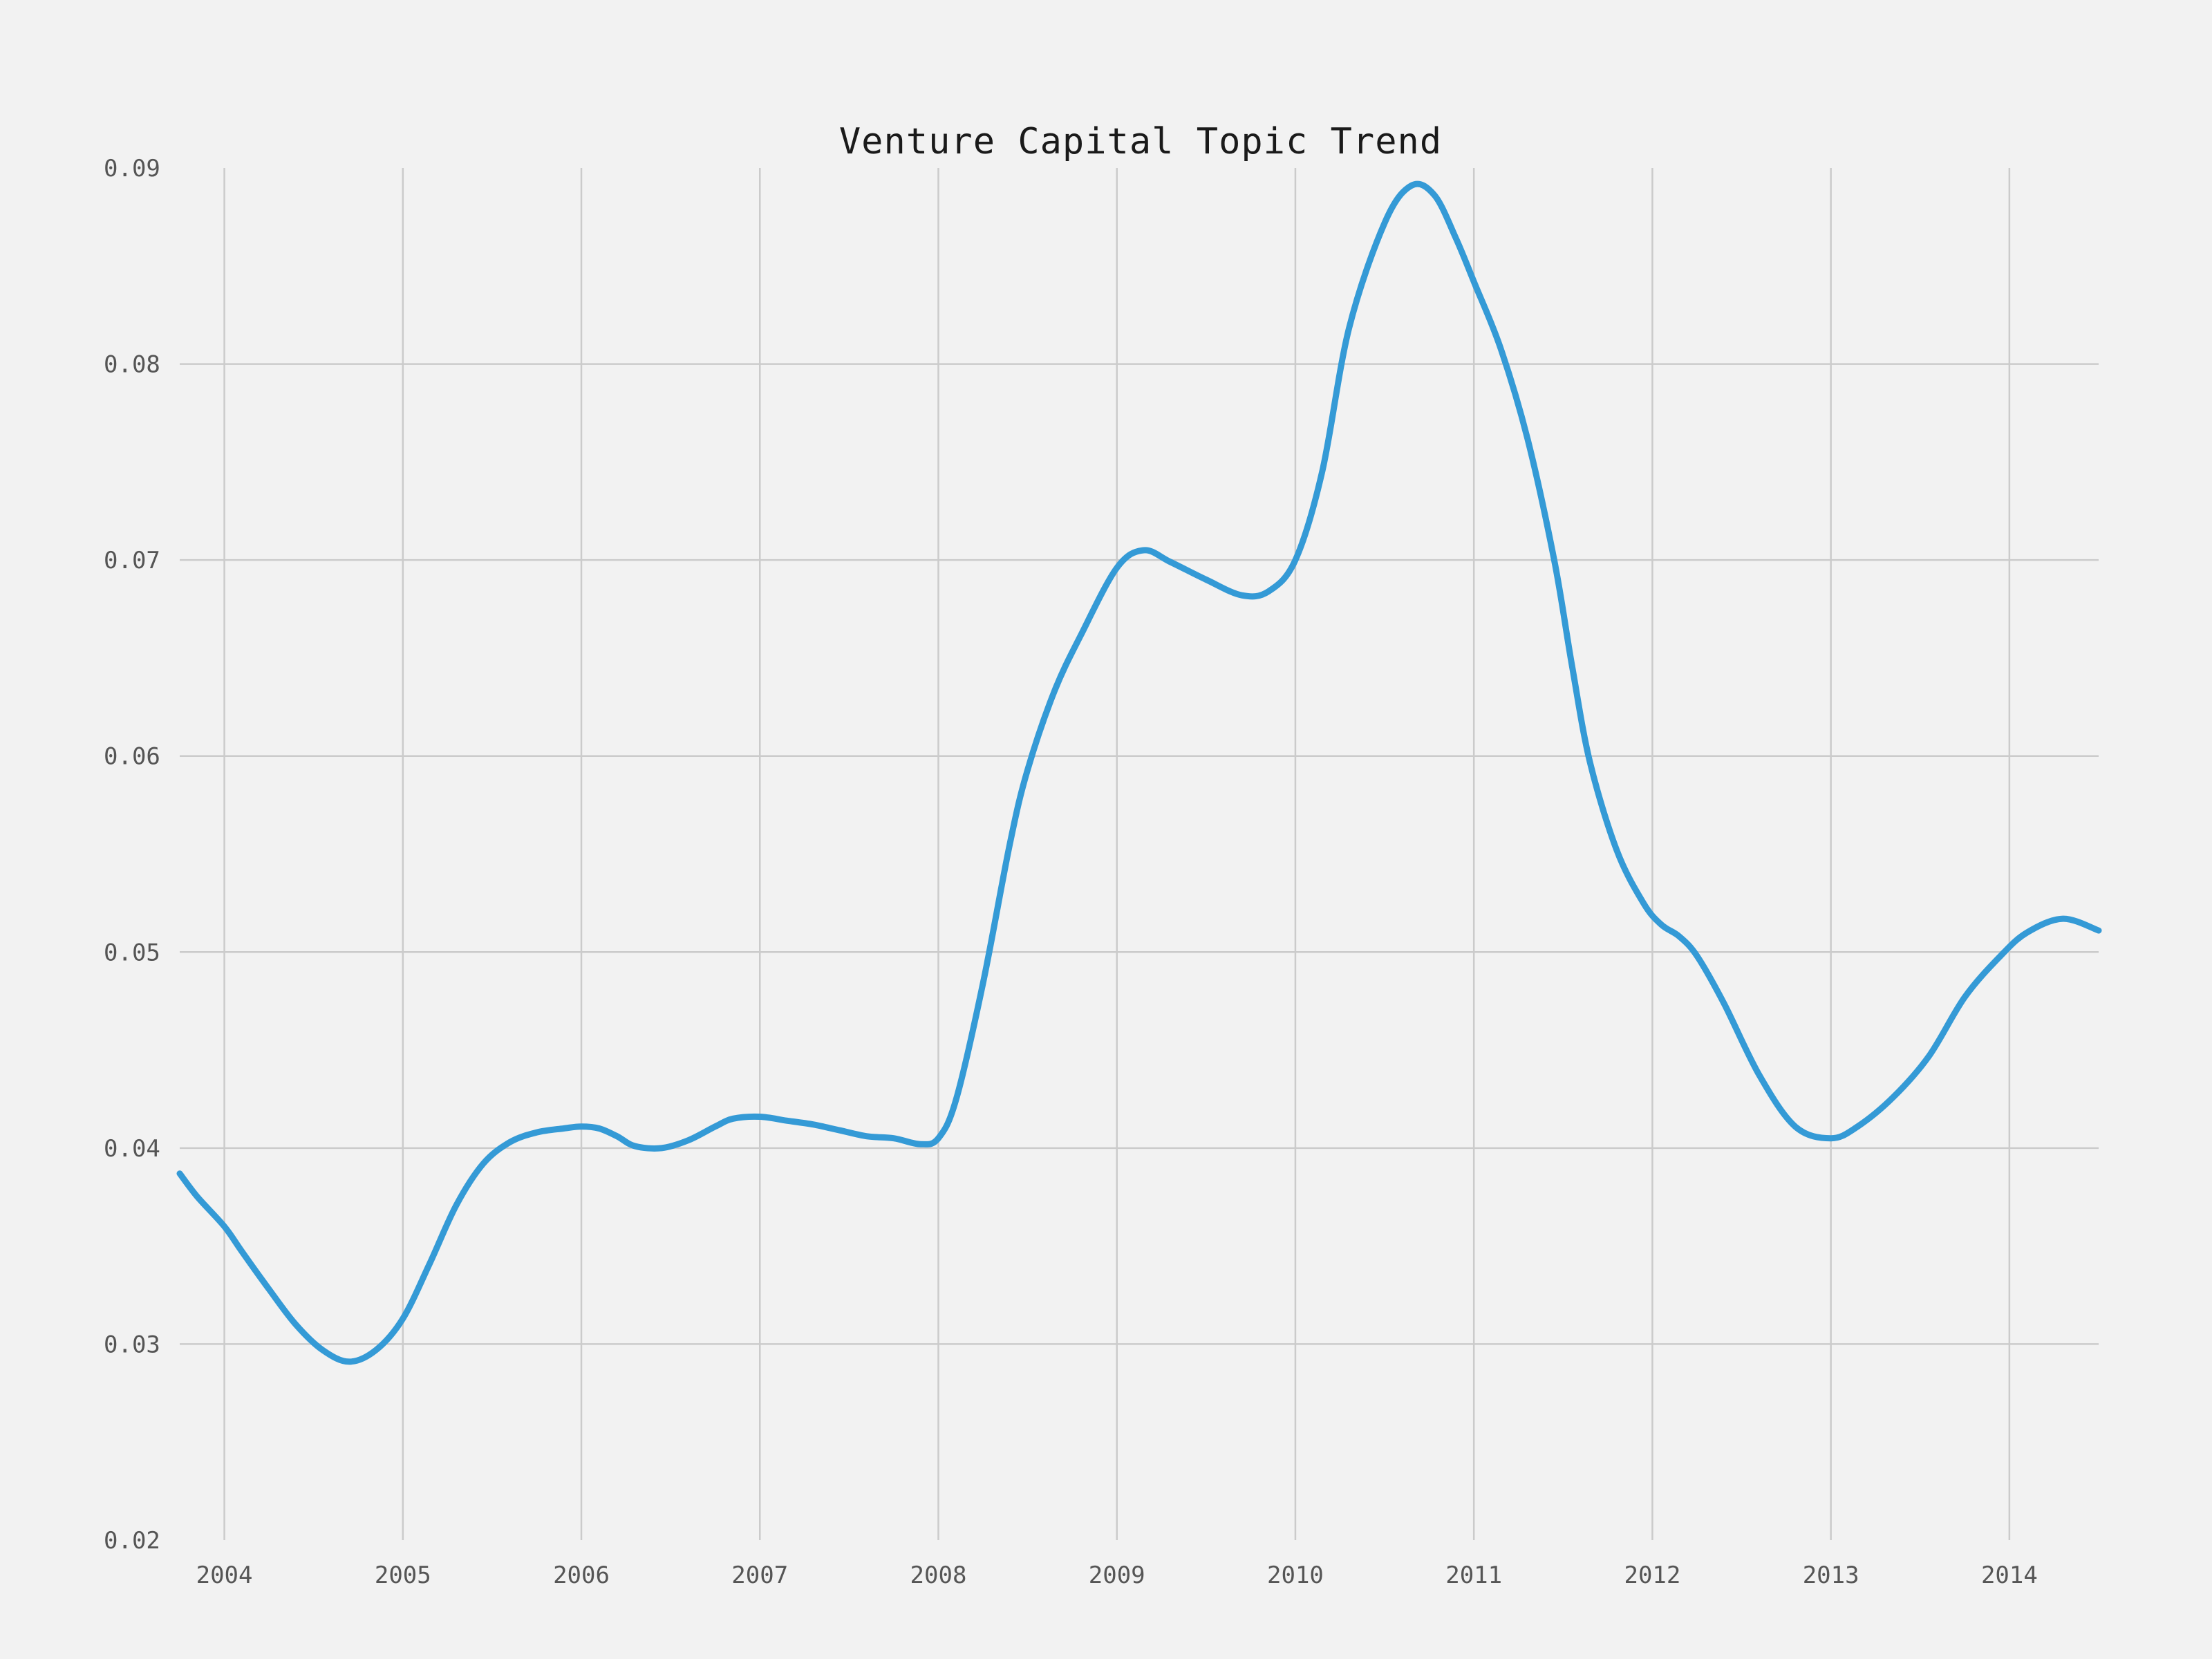 This screenshot has height=1659, width=2212. I want to click on x-tick-label: 2004, so click(225, 1576).